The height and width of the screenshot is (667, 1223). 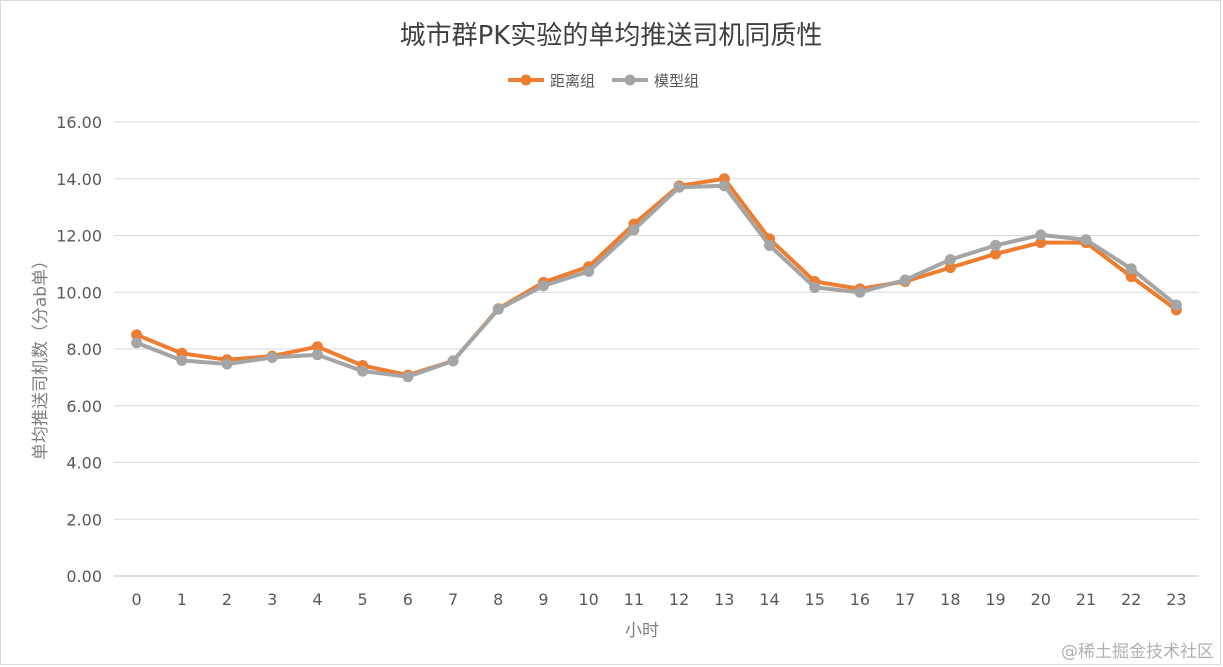 What do you see at coordinates (363, 599) in the screenshot?
I see `x-tick-label: 5` at bounding box center [363, 599].